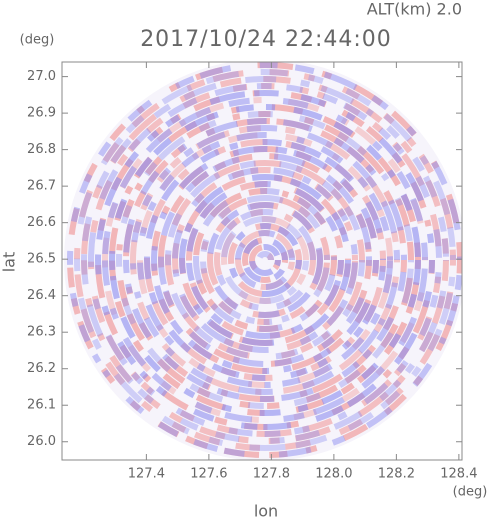 This screenshot has height=521, width=491. Describe the element at coordinates (41, 441) in the screenshot. I see `y-tick-label: 26.0` at that location.